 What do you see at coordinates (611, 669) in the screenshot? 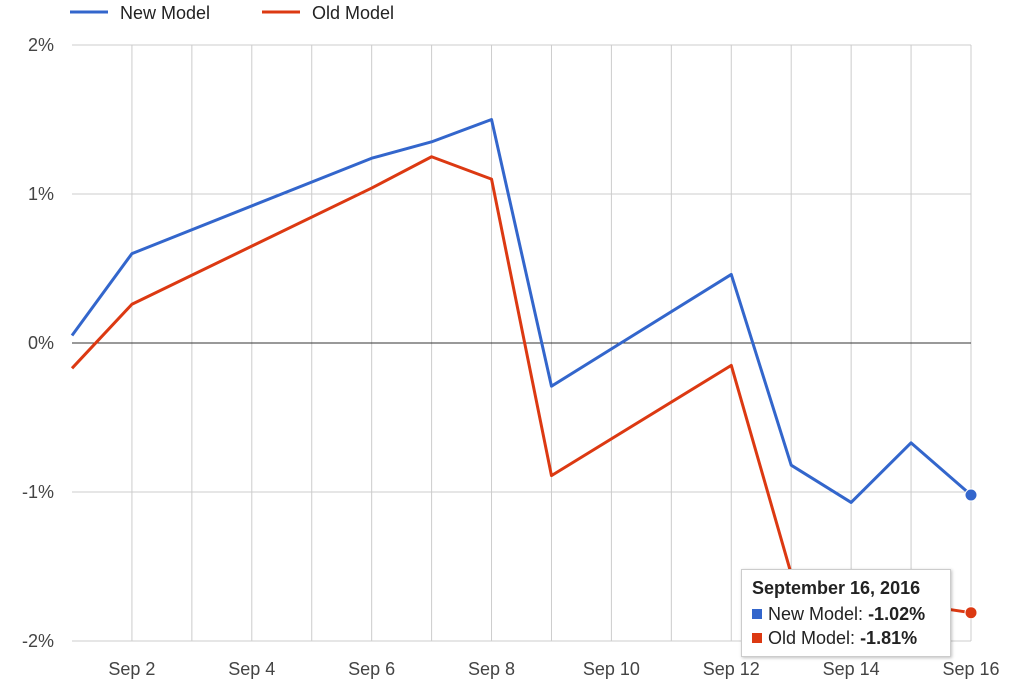
I see `x-tick-label: Sep 10` at bounding box center [611, 669].